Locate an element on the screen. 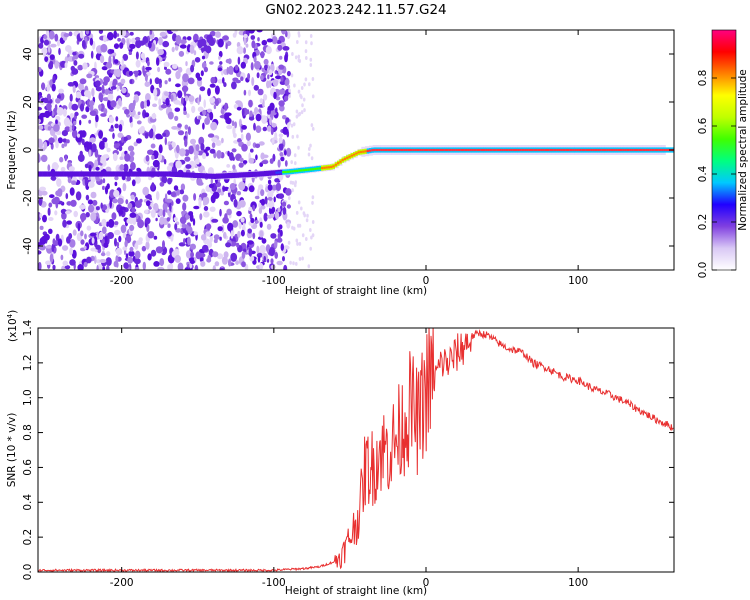  y-tick-label: 0 is located at coordinates (28, 150).